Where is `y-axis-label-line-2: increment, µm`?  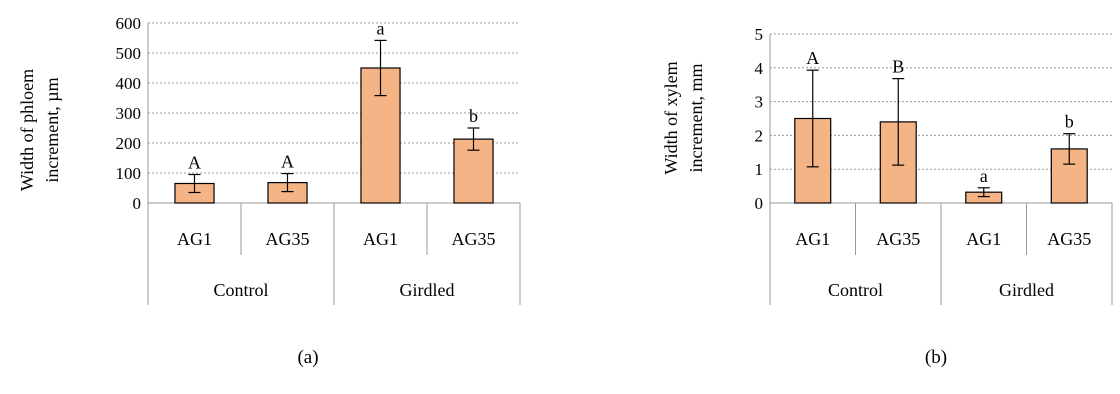 y-axis-label-line-2: increment, µm is located at coordinates (52, 129).